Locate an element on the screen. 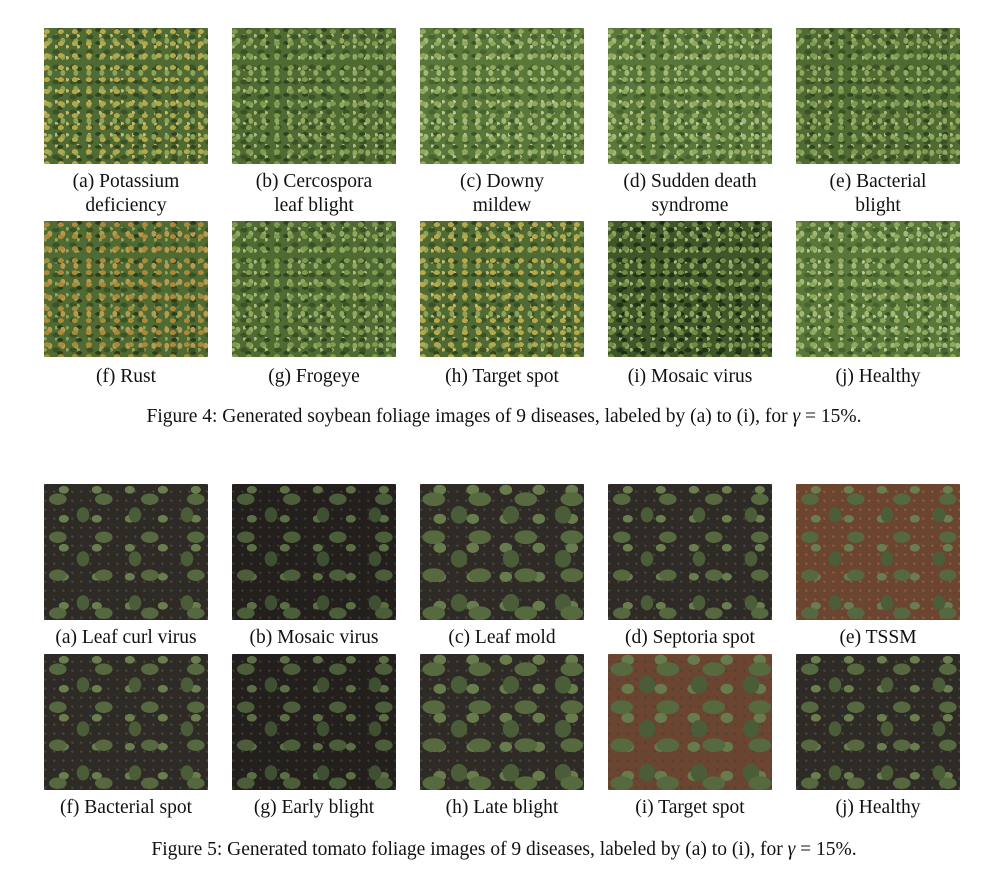 The width and height of the screenshot is (1008, 892). panel-caption: (c) Downy mildew is located at coordinates (502, 193).